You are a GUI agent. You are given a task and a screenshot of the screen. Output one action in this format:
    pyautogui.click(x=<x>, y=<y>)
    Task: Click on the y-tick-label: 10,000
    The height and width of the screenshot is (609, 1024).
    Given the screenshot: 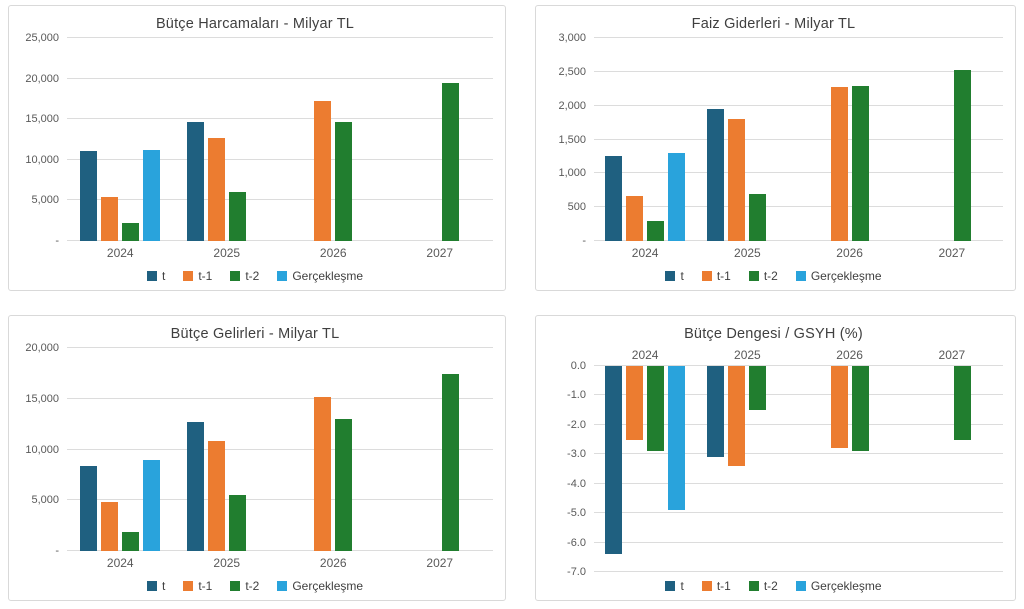 What is the action you would take?
    pyautogui.click(x=42, y=159)
    